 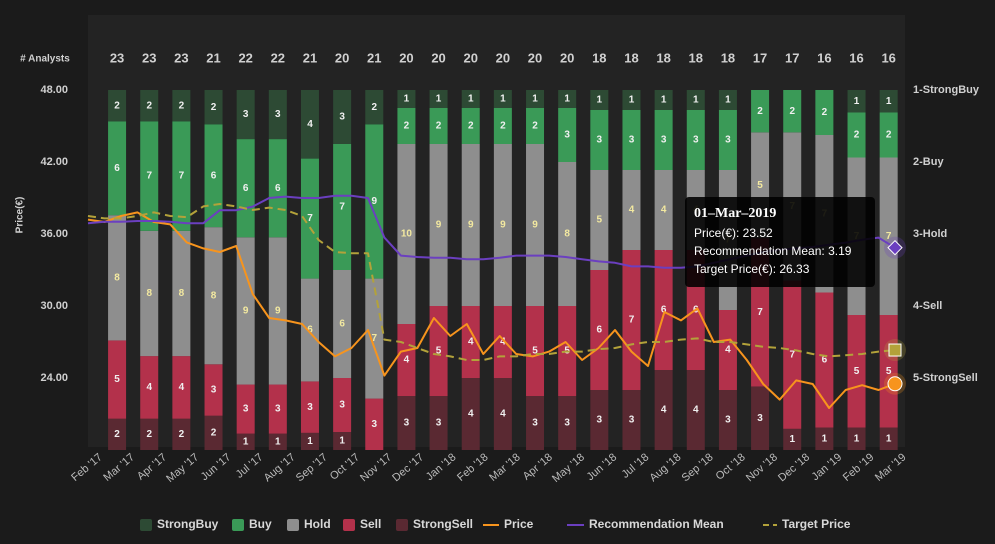 What do you see at coordinates (214, 295) in the screenshot?
I see `bar-segment-label: 8` at bounding box center [214, 295].